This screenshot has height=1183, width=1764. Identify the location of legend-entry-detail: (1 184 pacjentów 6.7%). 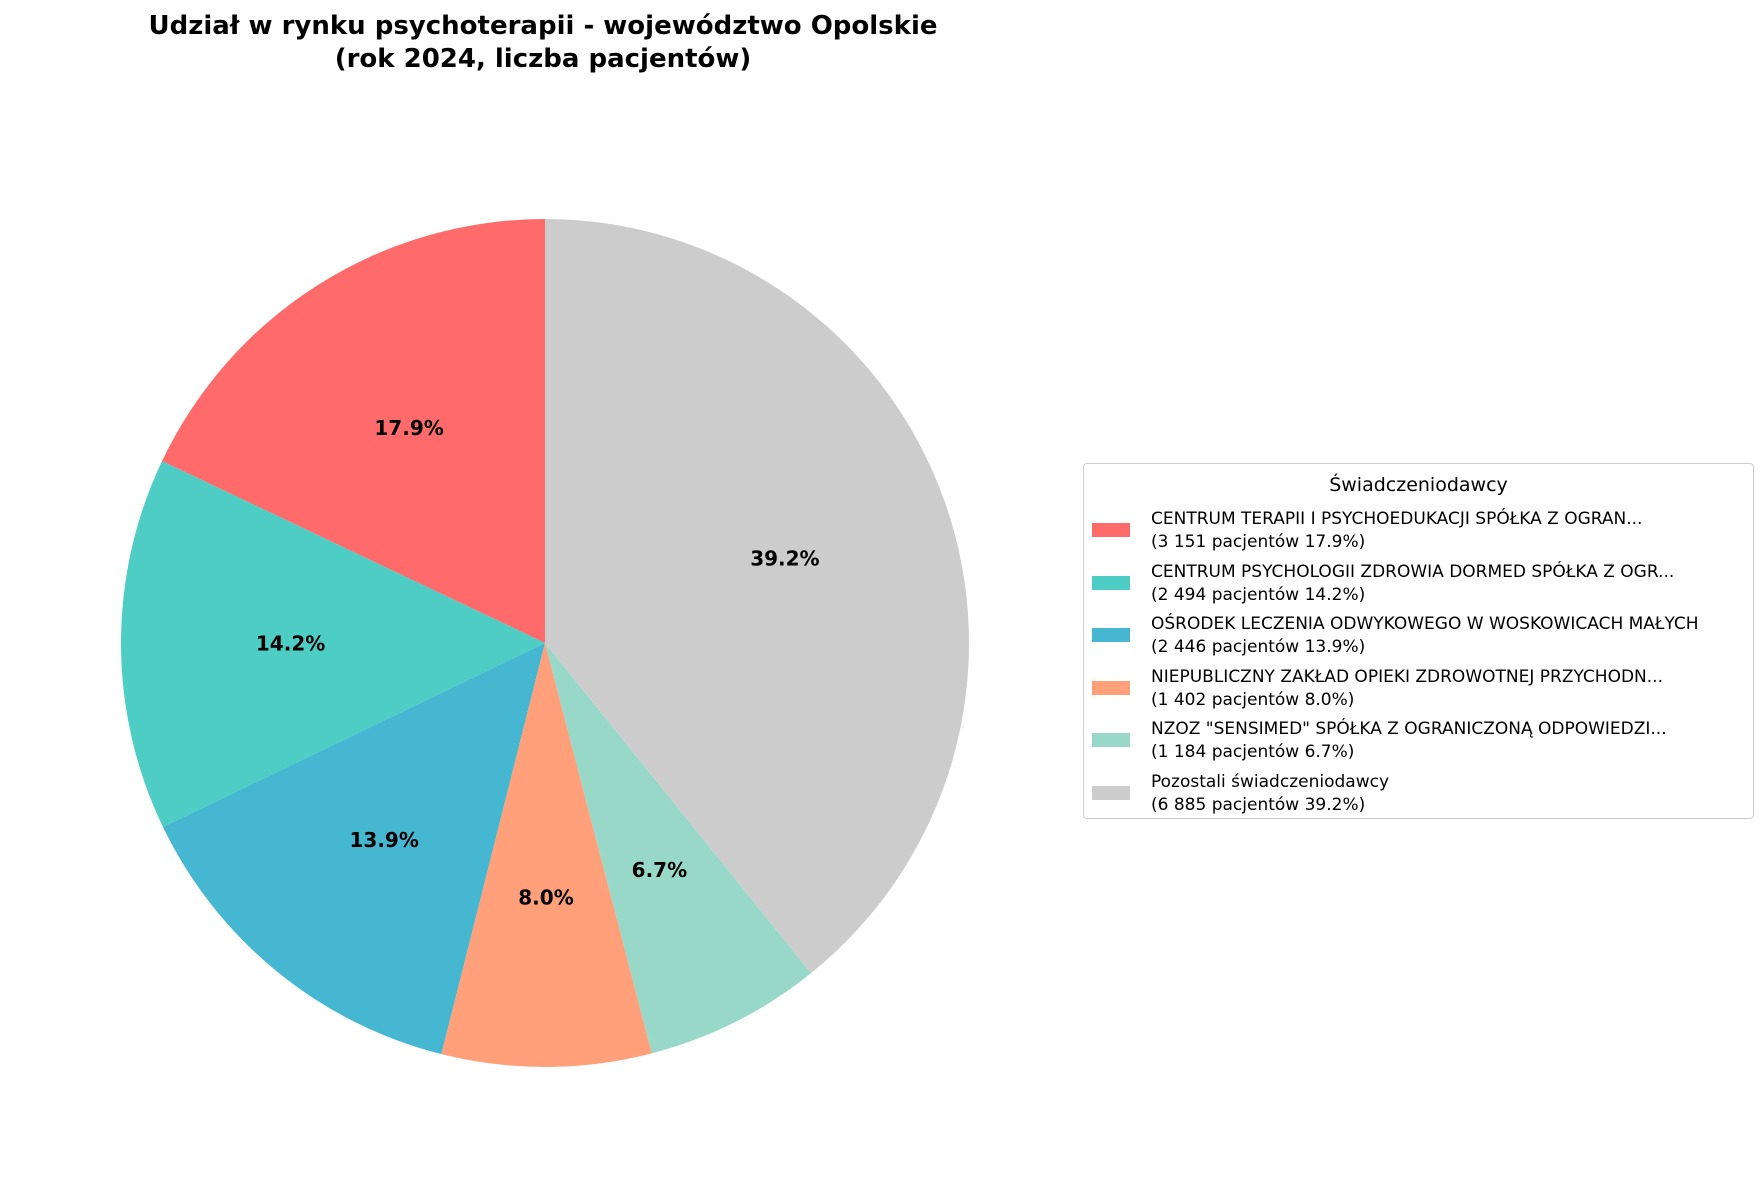
(1253, 752).